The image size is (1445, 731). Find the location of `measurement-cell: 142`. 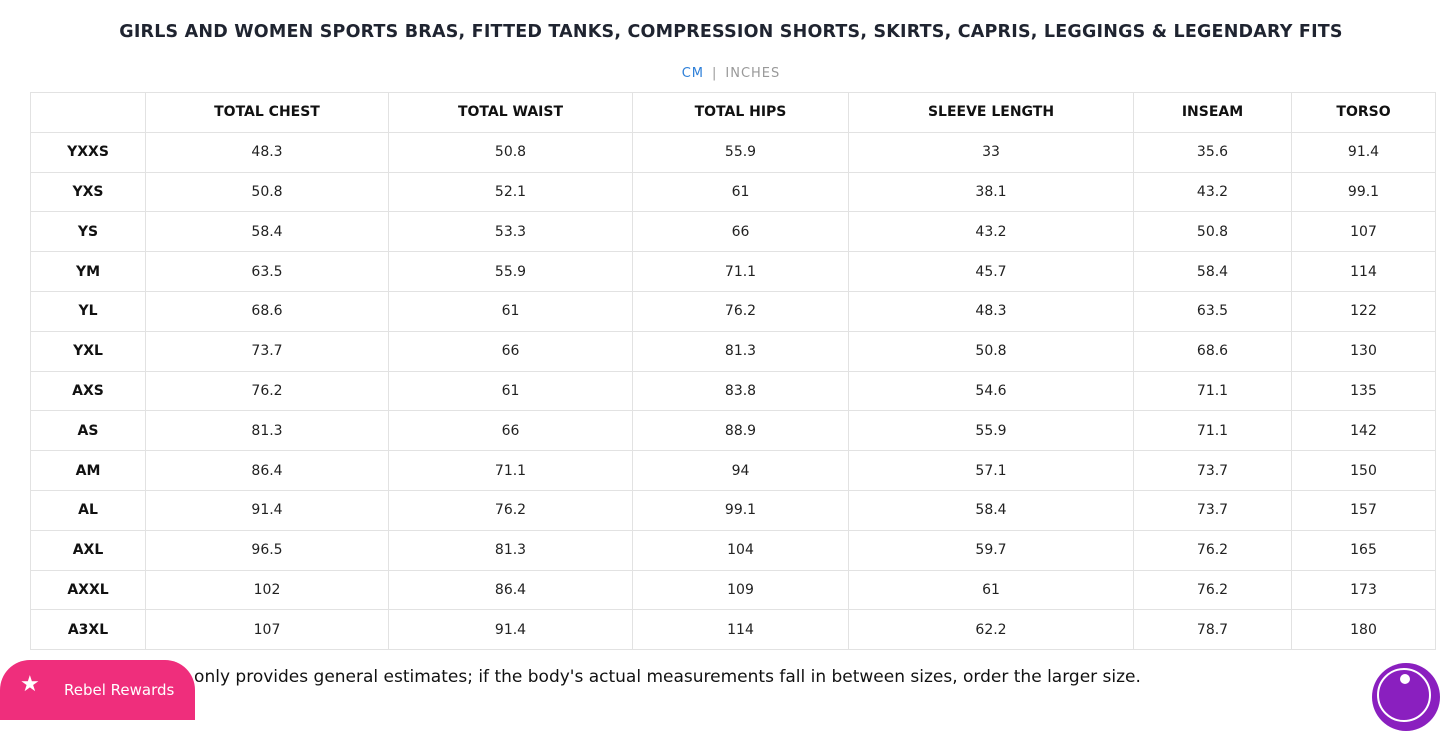

measurement-cell: 142 is located at coordinates (1363, 431).